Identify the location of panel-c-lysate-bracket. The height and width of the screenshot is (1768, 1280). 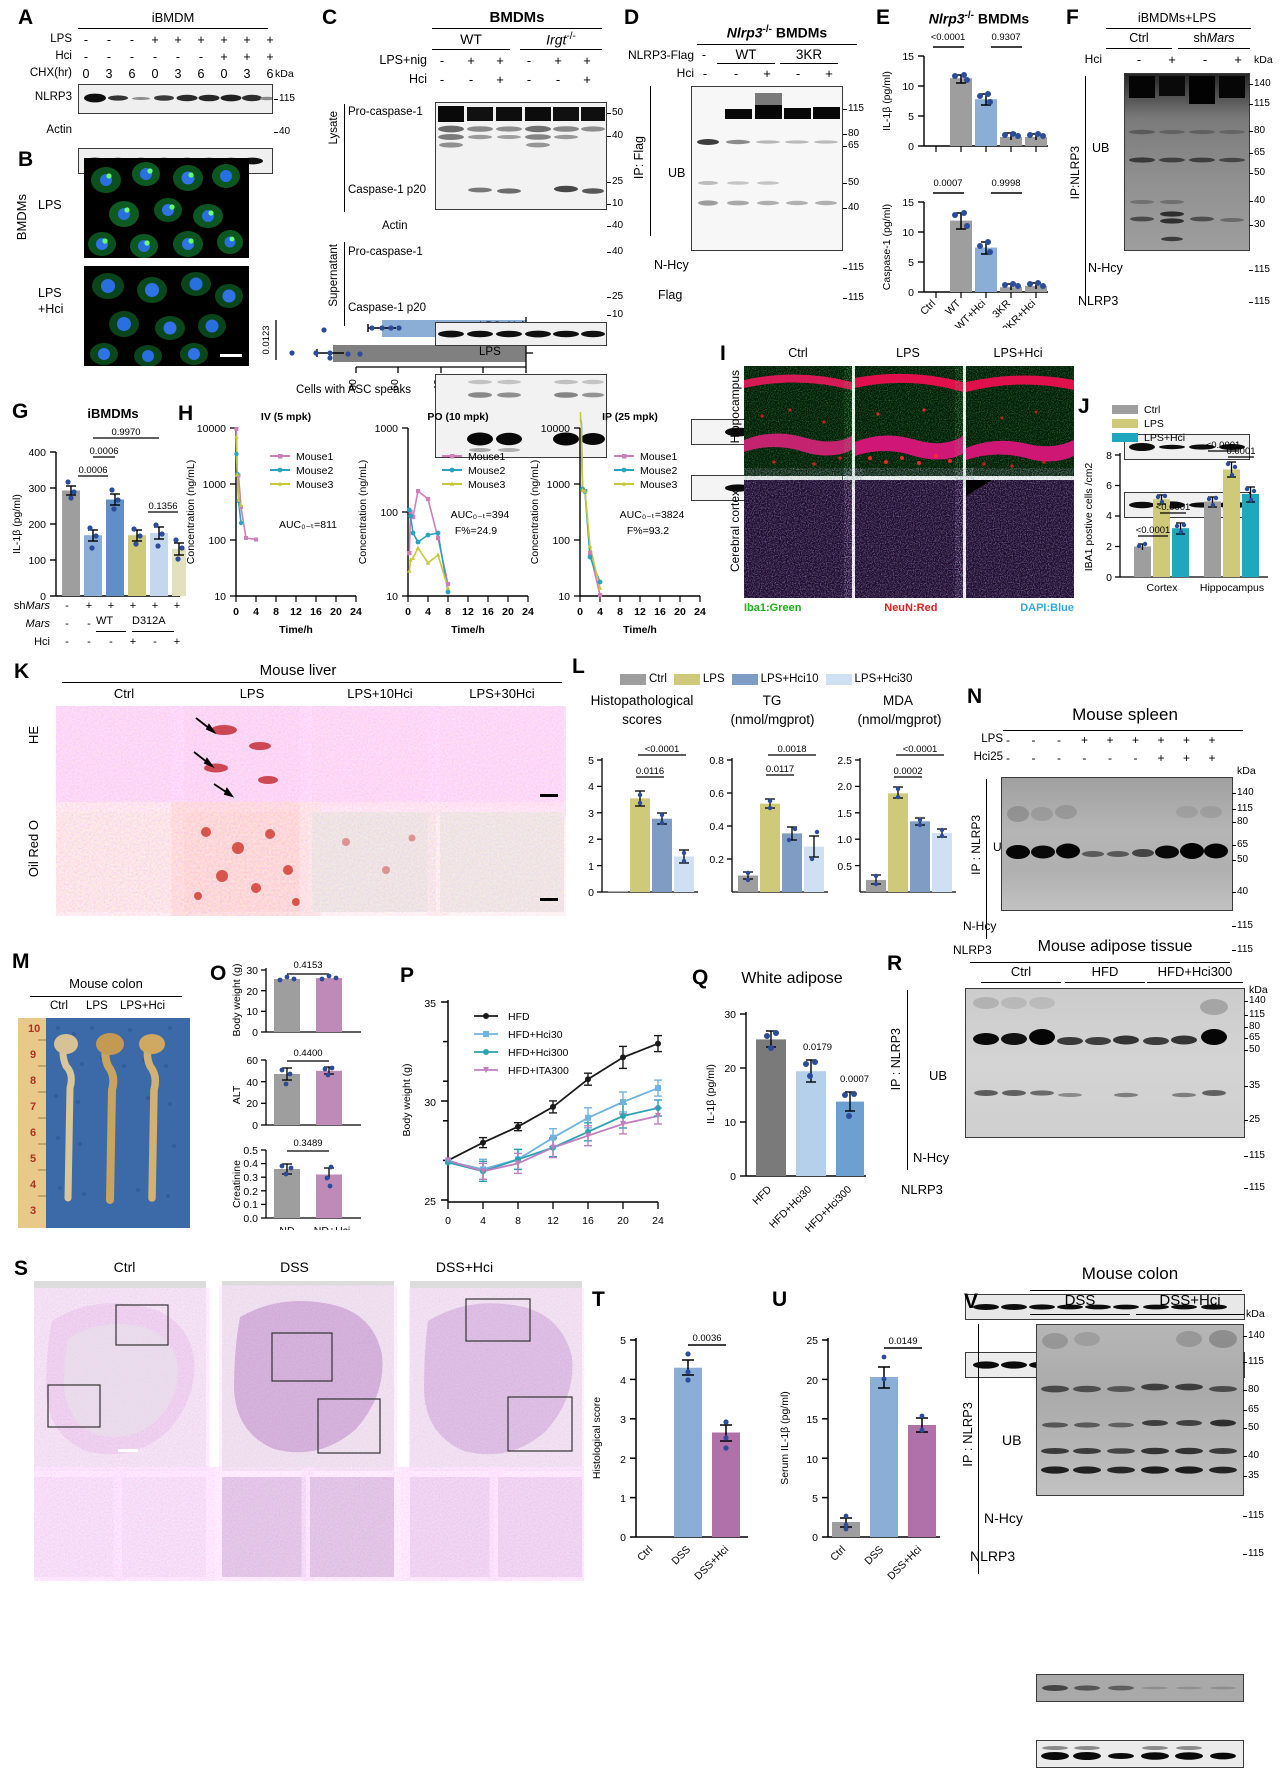
(345, 158).